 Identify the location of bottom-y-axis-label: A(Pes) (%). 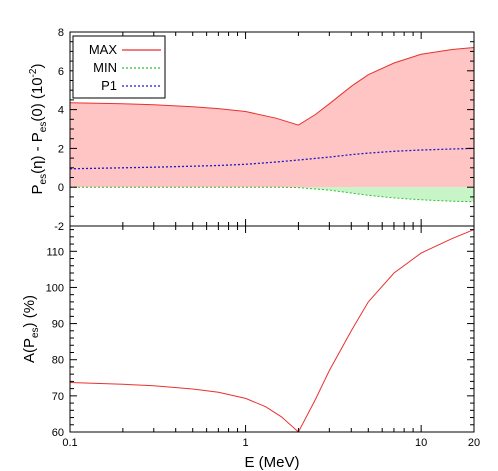
(31, 329).